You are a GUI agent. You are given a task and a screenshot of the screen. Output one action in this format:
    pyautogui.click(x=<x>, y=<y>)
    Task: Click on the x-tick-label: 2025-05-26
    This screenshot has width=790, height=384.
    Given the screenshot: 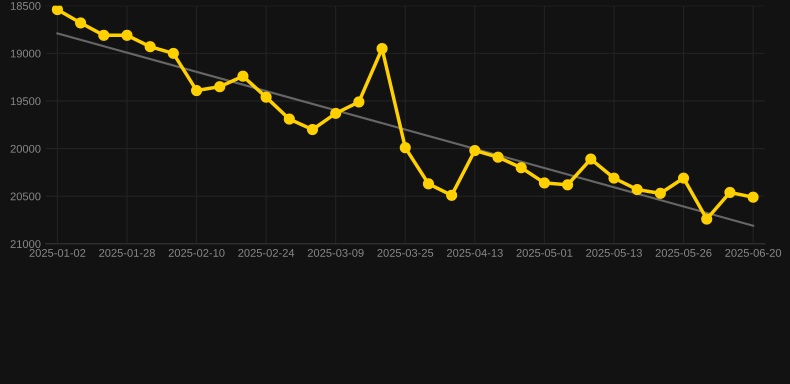 What is the action you would take?
    pyautogui.click(x=684, y=252)
    